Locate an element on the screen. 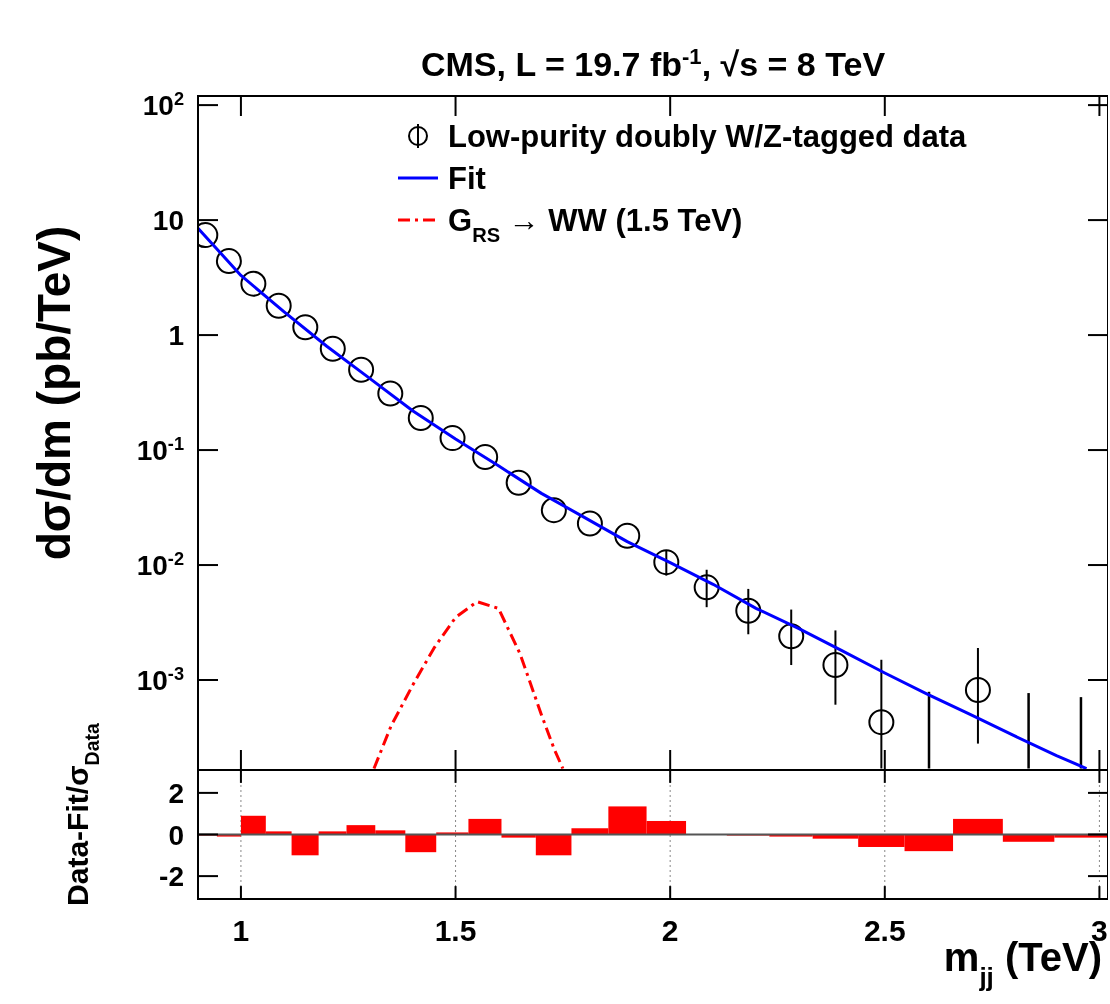 The image size is (1110, 1004). chart-title: CMS, L = 19.7 fb$^{-1}$, √s = 8 TeV is located at coordinates (653, 63).